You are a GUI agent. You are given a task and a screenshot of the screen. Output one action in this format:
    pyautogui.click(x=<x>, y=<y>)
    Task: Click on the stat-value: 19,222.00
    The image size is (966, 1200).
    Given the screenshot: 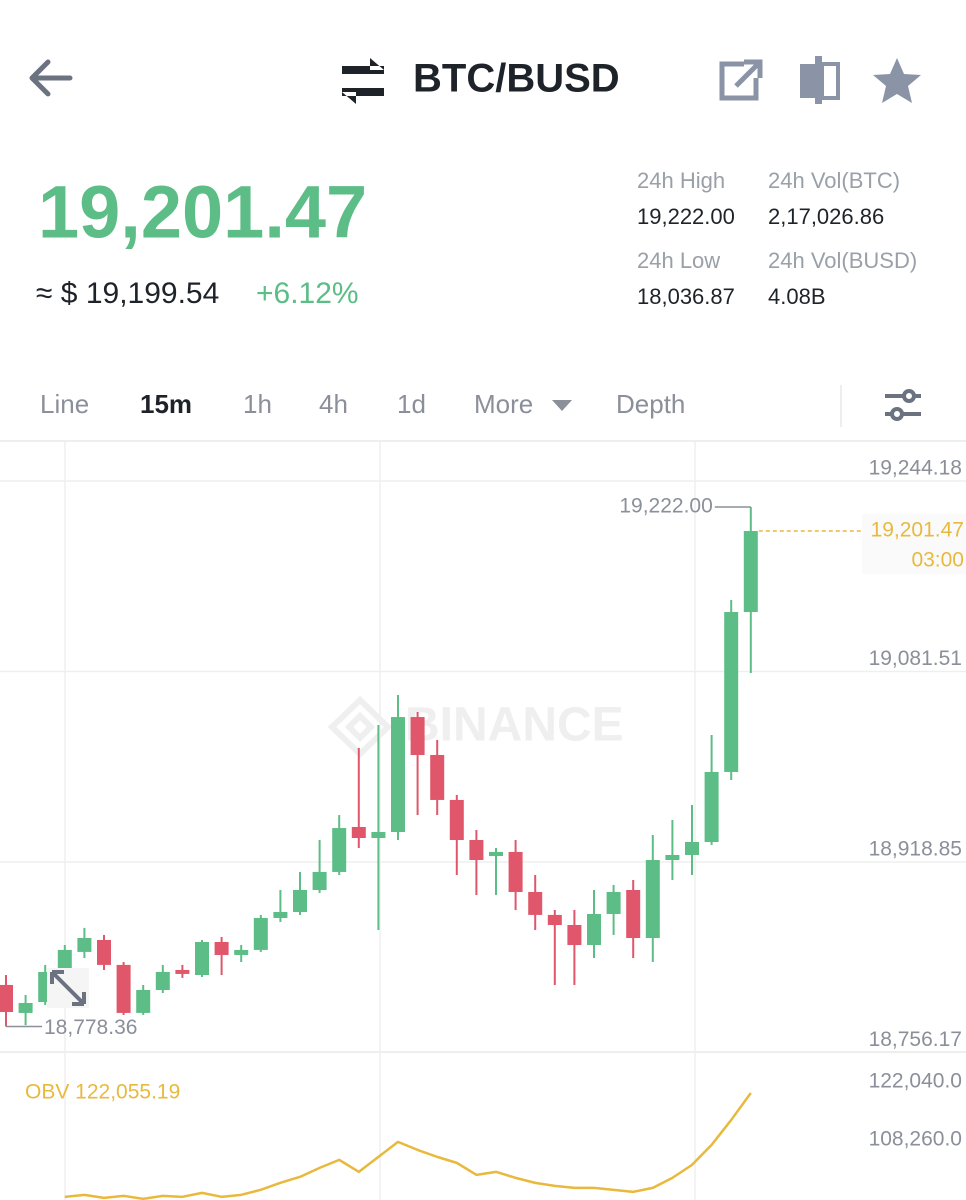 What is the action you would take?
    pyautogui.click(x=686, y=216)
    